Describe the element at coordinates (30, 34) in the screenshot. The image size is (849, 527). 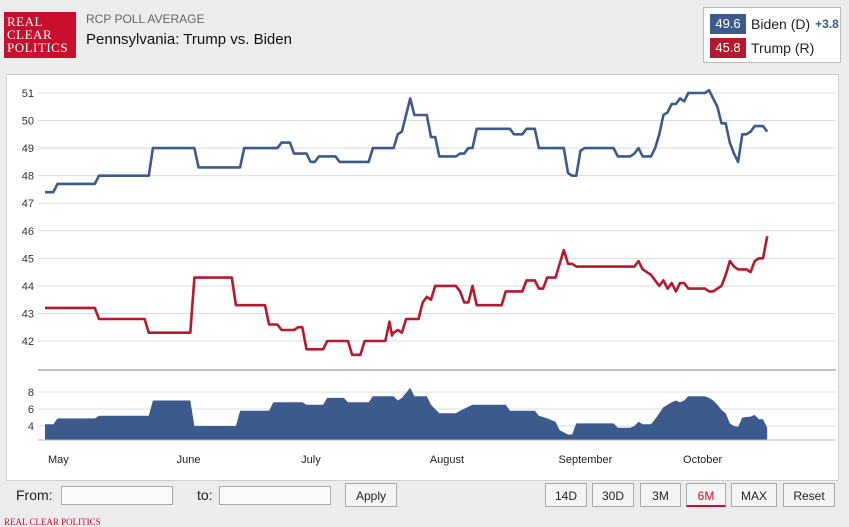
I see `logo-line2: CLEAR` at that location.